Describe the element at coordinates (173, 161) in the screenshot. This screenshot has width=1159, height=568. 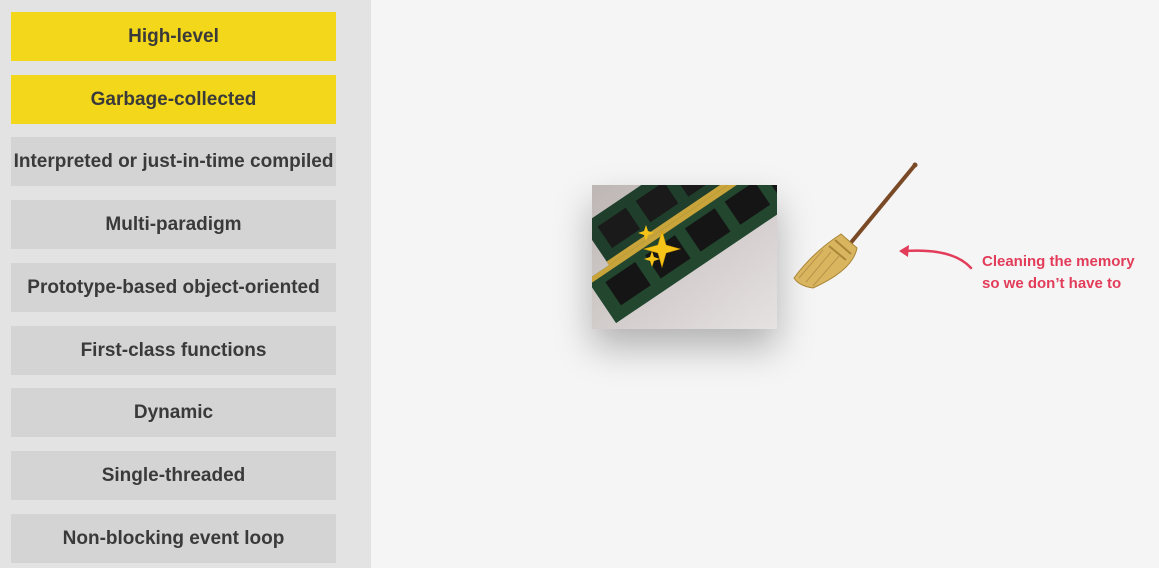
I see `feature-item-interpreted: Interpreted or just-in-time compiled` at that location.